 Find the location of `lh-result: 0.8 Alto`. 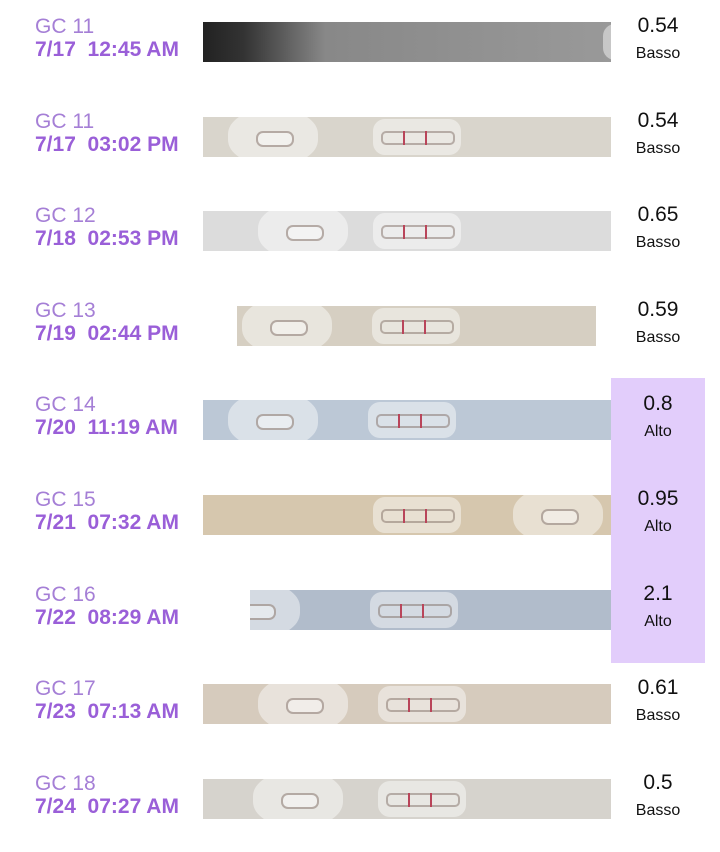

lh-result: 0.8 Alto is located at coordinates (658, 427).